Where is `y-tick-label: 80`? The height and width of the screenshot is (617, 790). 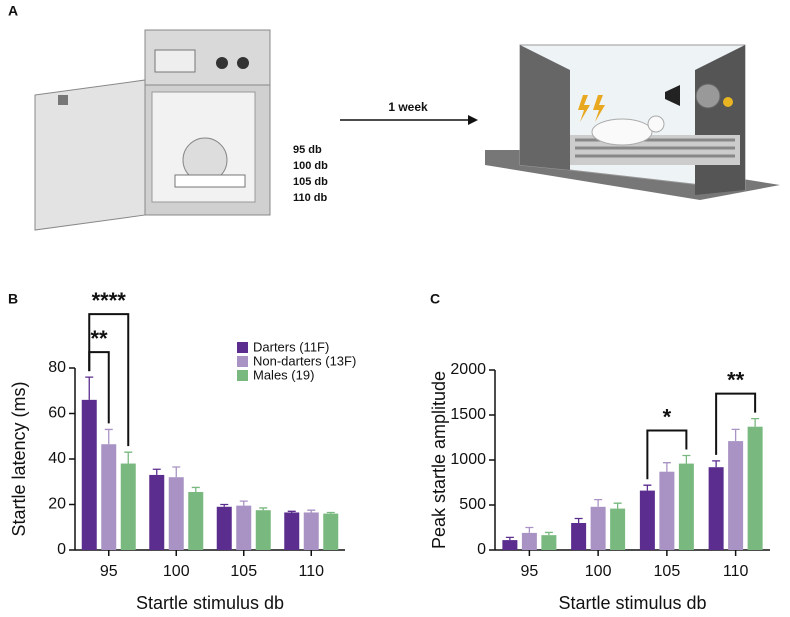
y-tick-label: 80 is located at coordinates (57, 367).